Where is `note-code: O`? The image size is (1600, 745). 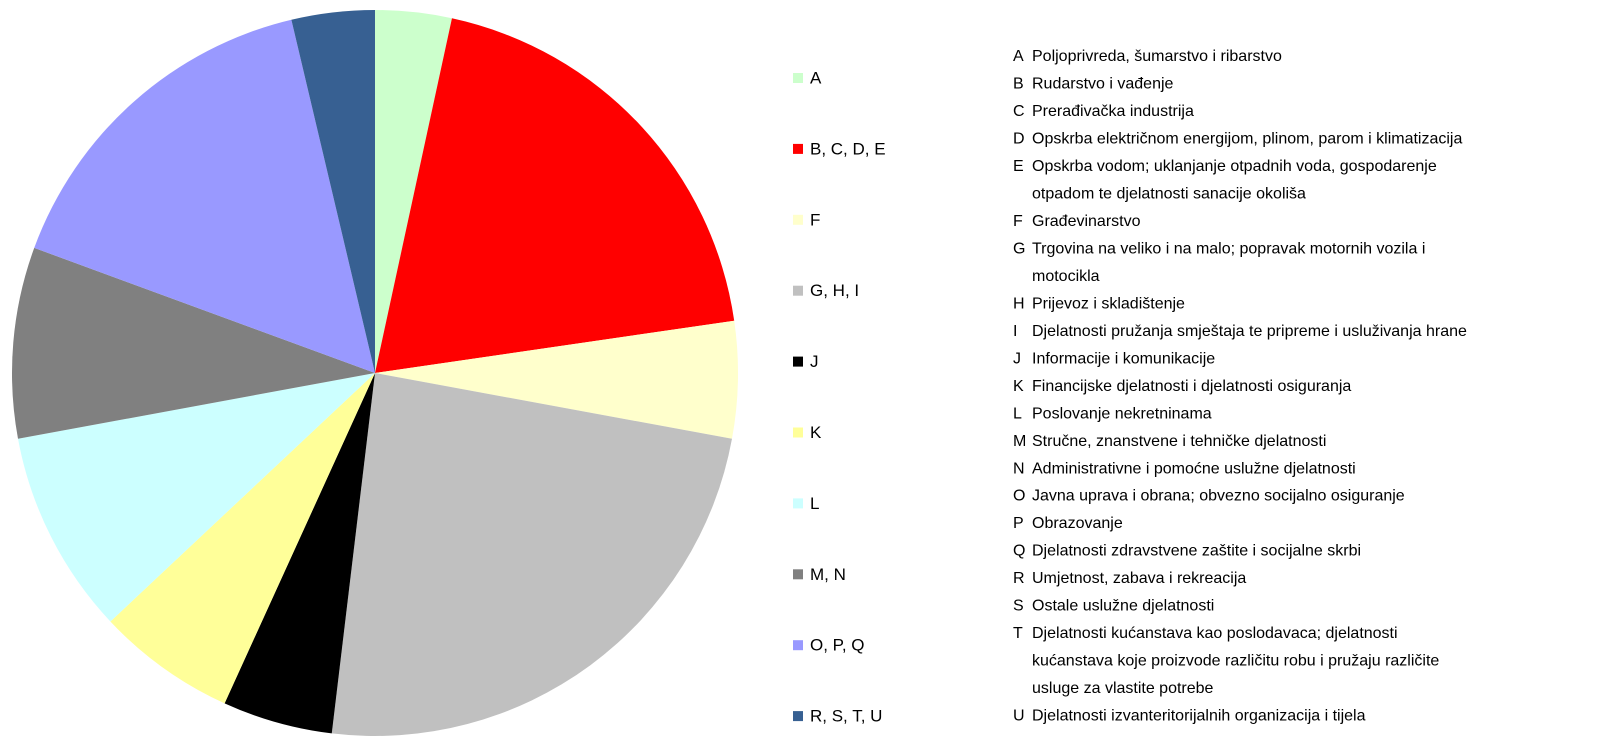
note-code: O is located at coordinates (1019, 496).